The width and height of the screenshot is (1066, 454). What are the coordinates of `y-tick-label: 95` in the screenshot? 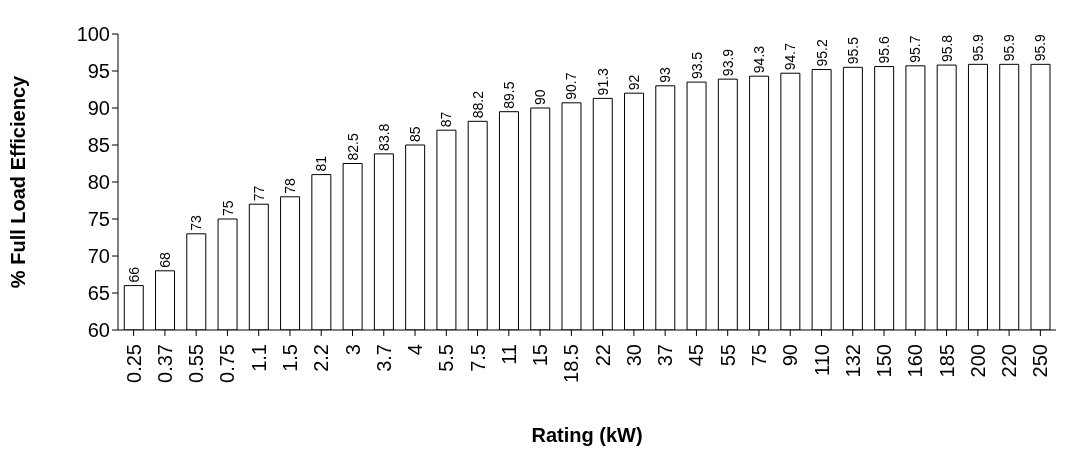 It's located at (98, 71).